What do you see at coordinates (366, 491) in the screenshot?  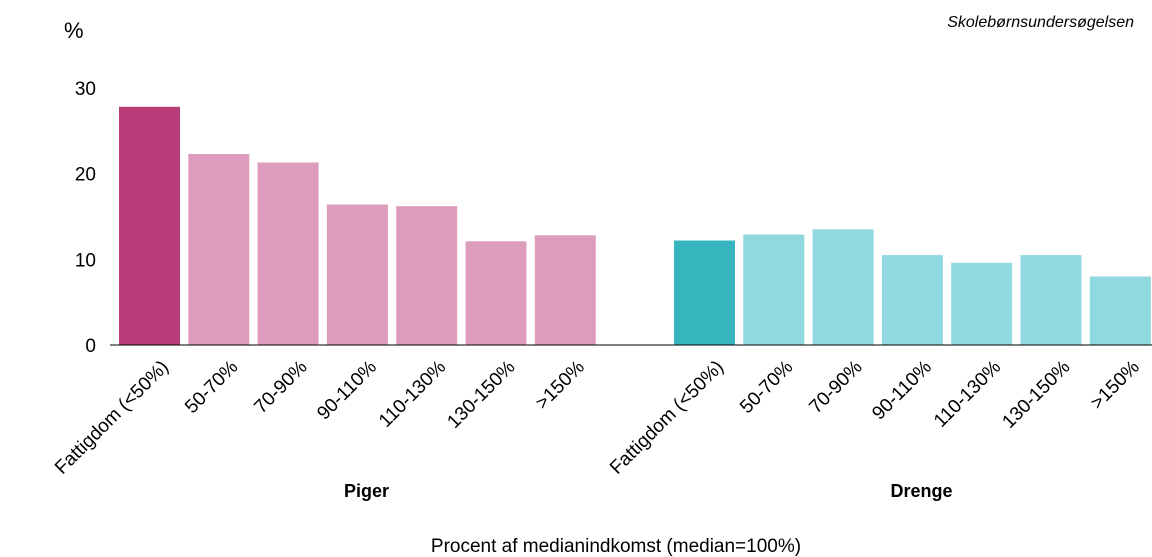 I see `group-label: Piger` at bounding box center [366, 491].